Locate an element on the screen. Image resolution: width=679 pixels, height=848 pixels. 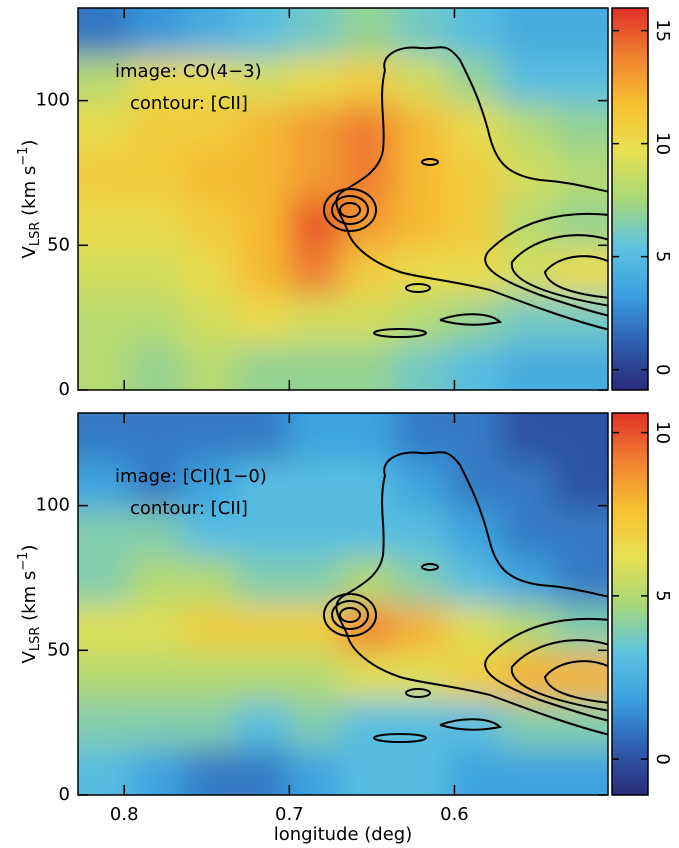
y-axis-label-part: LSR is located at coordinates (35, 234).